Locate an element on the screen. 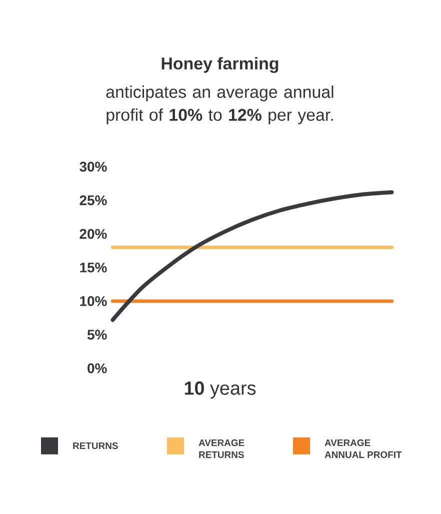  y-tick-label: 10% is located at coordinates (93, 301).